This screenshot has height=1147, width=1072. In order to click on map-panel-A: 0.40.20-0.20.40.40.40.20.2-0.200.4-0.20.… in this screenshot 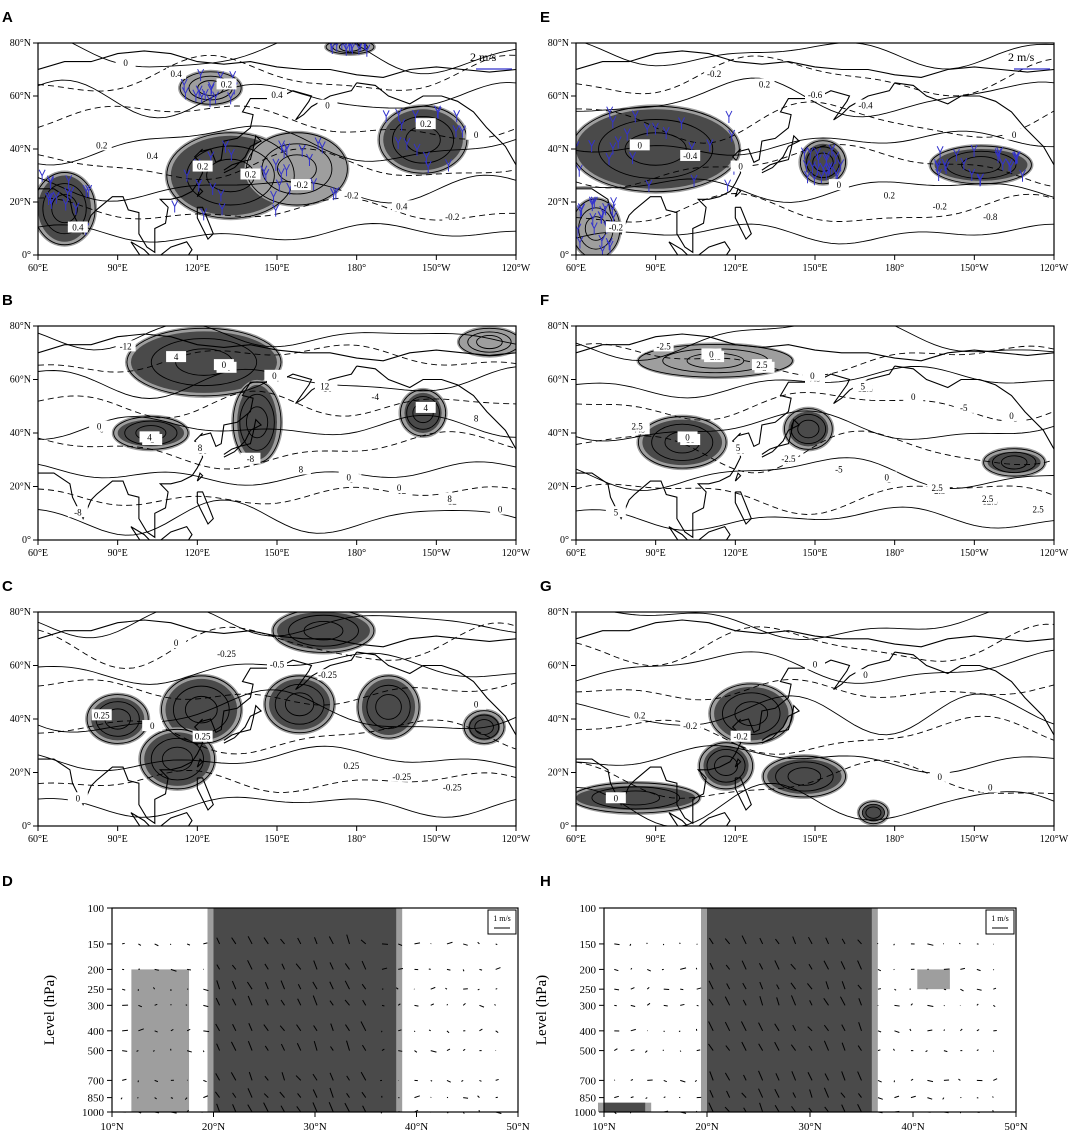, I will do `click(270, 152)`.